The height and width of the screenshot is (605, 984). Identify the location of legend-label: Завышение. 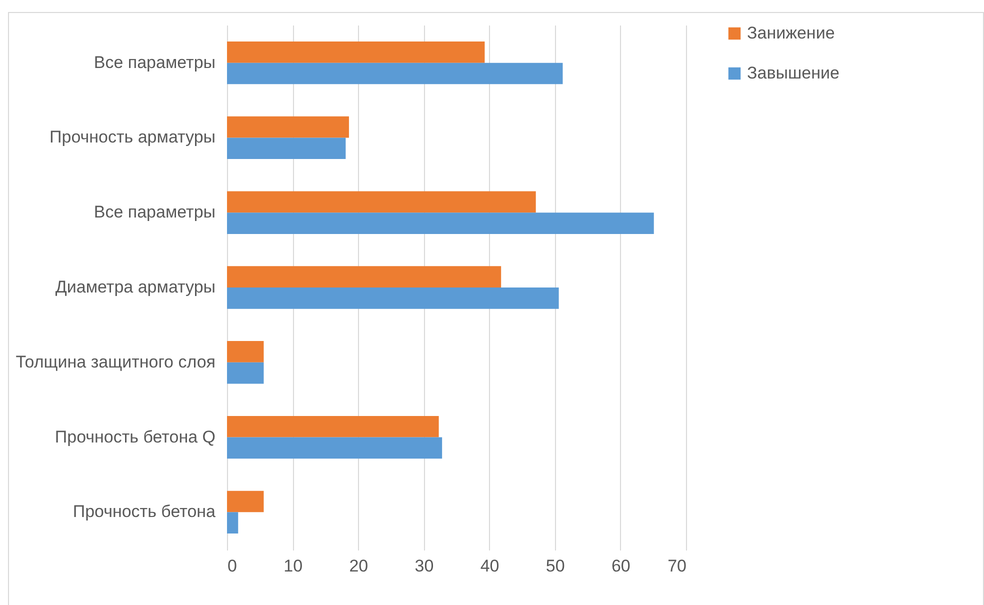
(793, 73).